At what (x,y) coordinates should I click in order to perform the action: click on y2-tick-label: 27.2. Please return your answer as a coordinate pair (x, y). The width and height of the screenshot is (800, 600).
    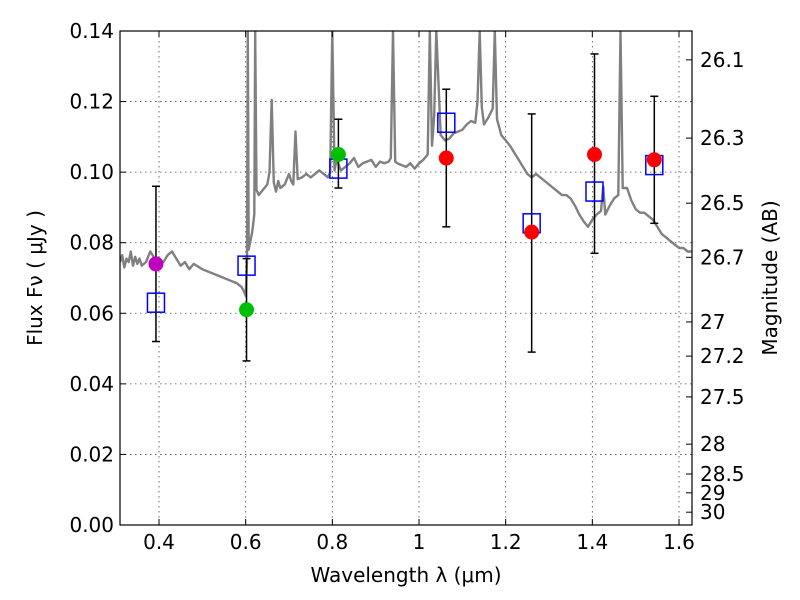
    Looking at the image, I should click on (722, 356).